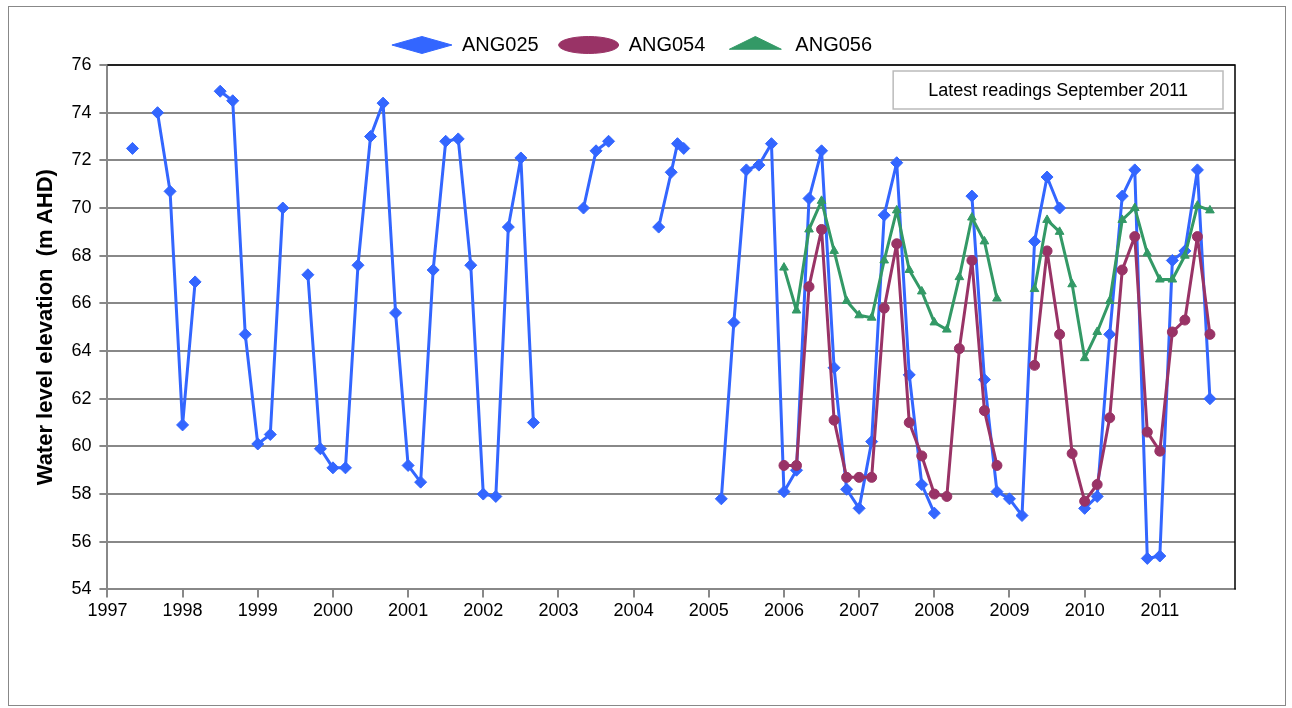  I want to click on y-tick-label: 56, so click(81, 540).